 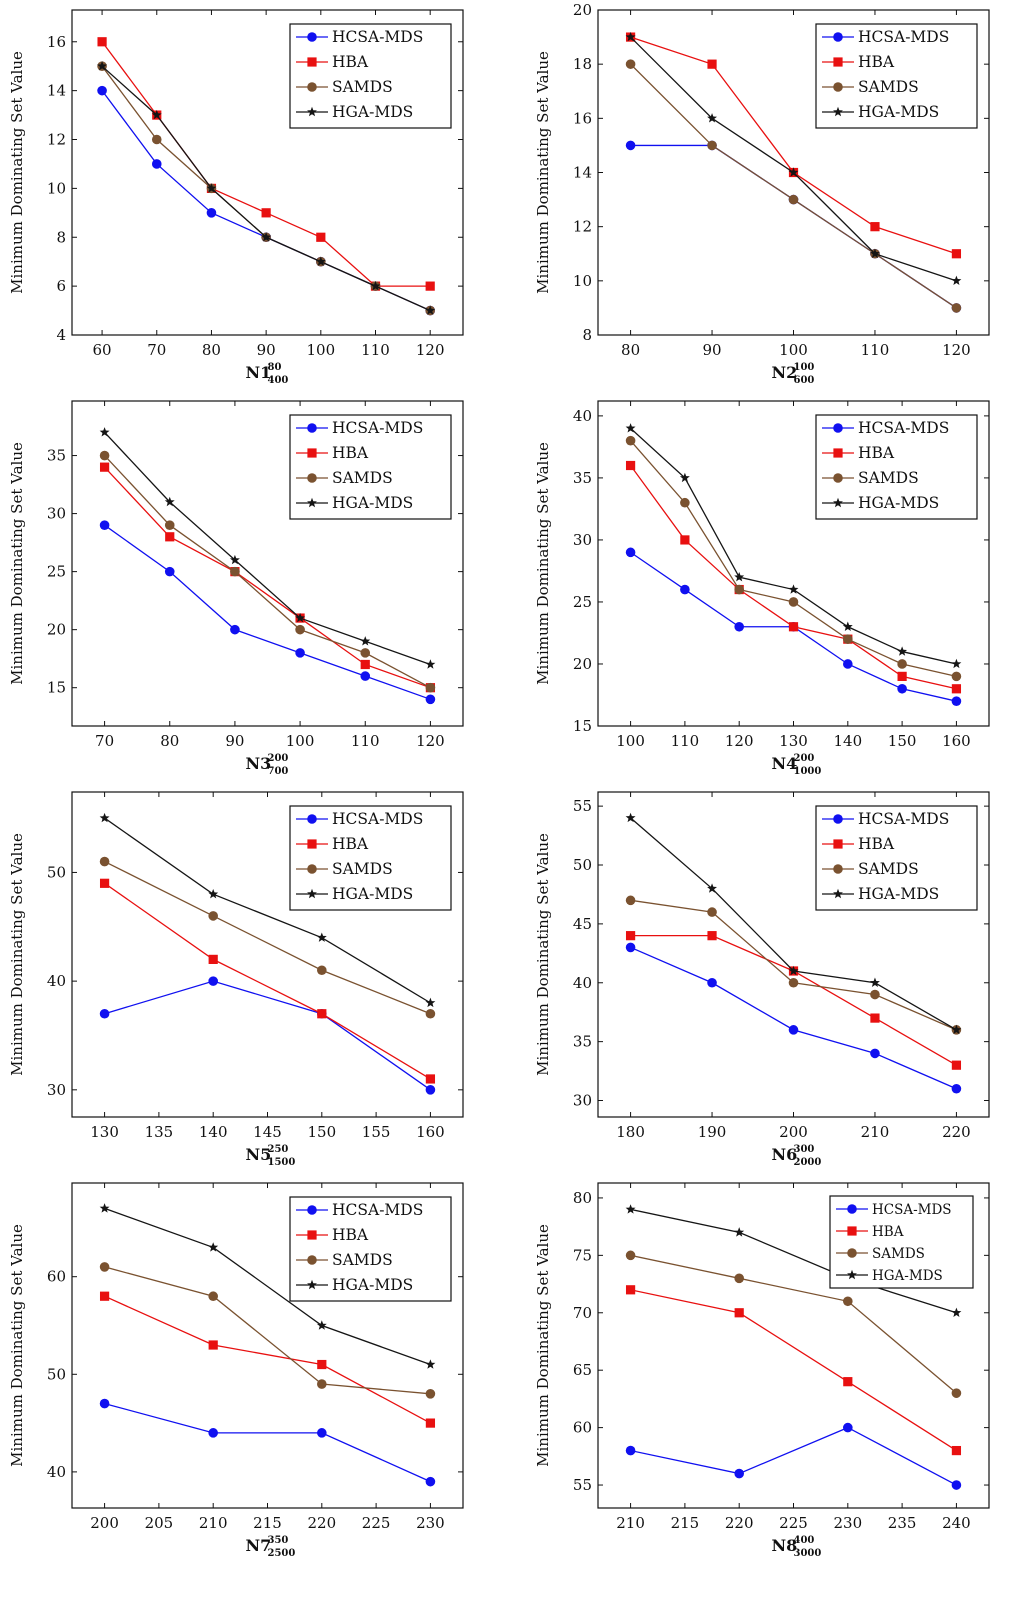 What do you see at coordinates (370, 76) in the screenshot?
I see `legend-box` at bounding box center [370, 76].